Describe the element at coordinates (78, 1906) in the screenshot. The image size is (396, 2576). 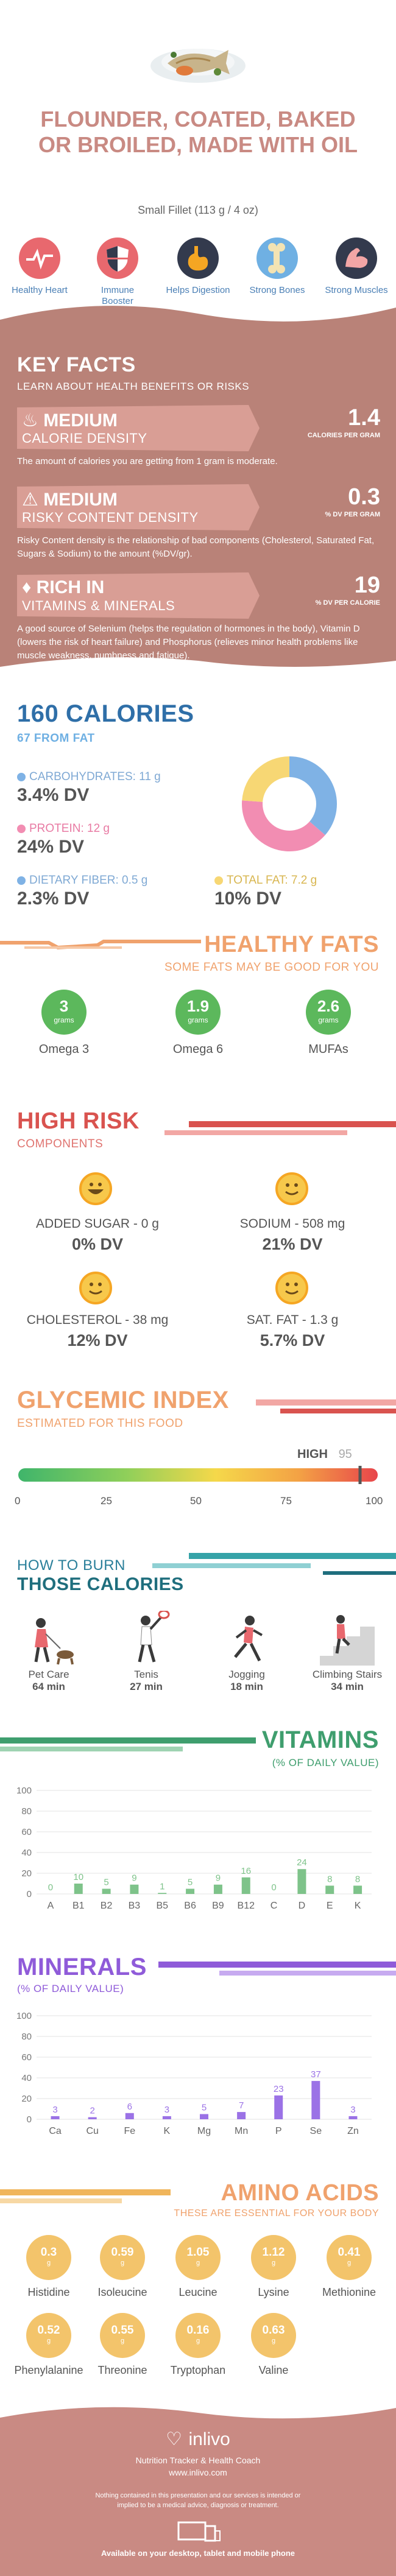
I see `x-tick-label: B1` at that location.